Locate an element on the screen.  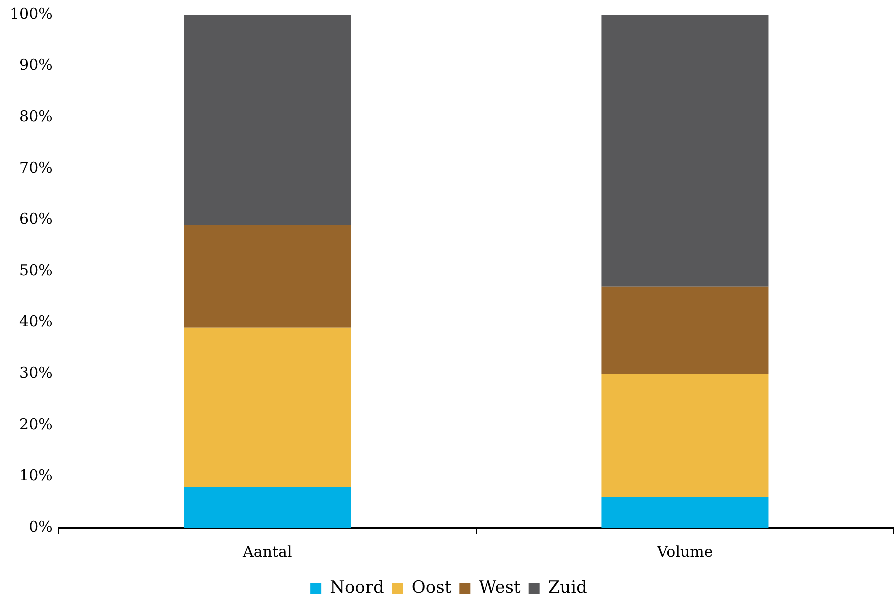
y-tick-label: 80% is located at coordinates (36, 116).